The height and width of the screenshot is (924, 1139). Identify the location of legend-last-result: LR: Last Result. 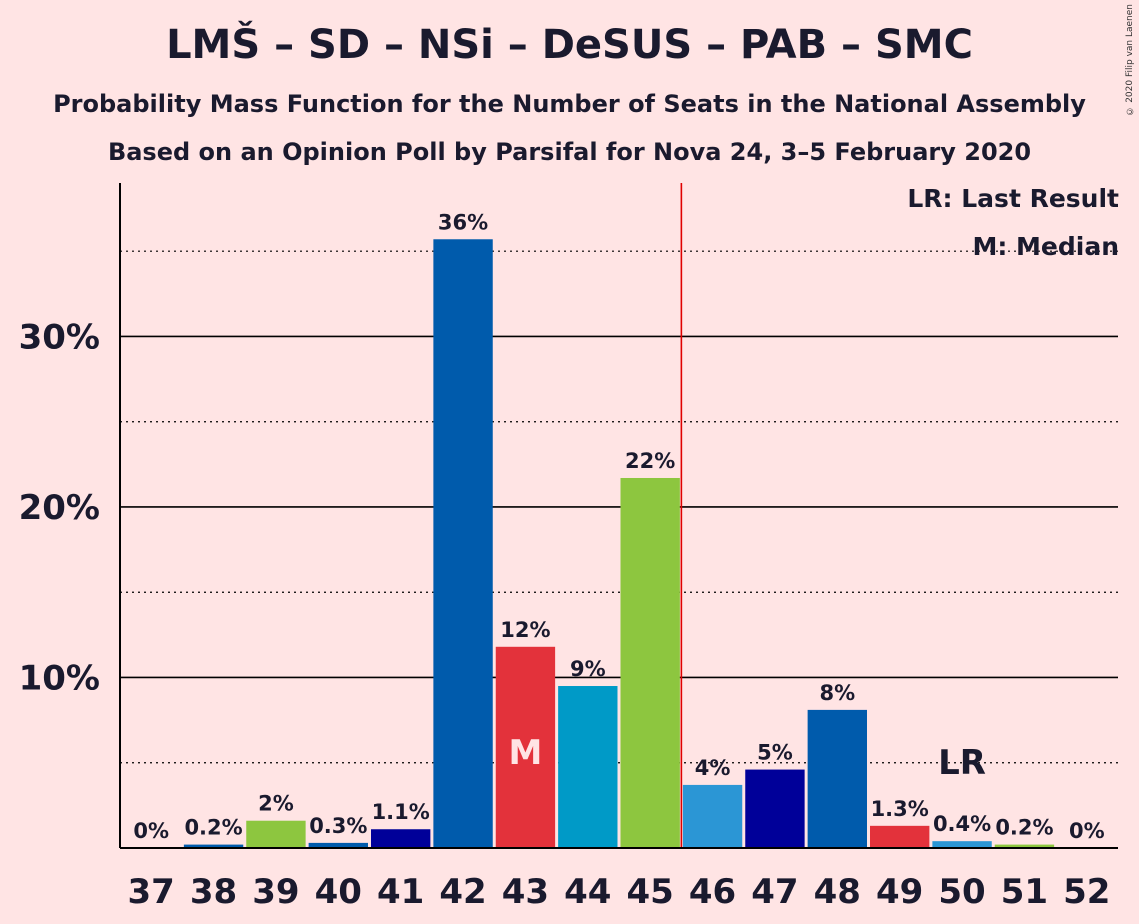
(1013, 198).